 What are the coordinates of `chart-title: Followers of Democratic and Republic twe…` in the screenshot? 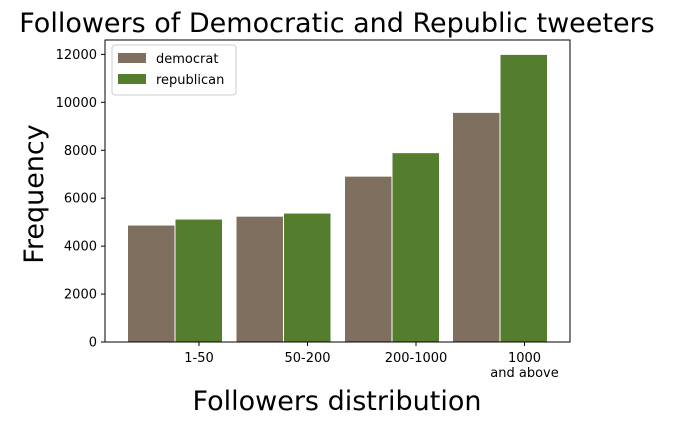 It's located at (337, 23).